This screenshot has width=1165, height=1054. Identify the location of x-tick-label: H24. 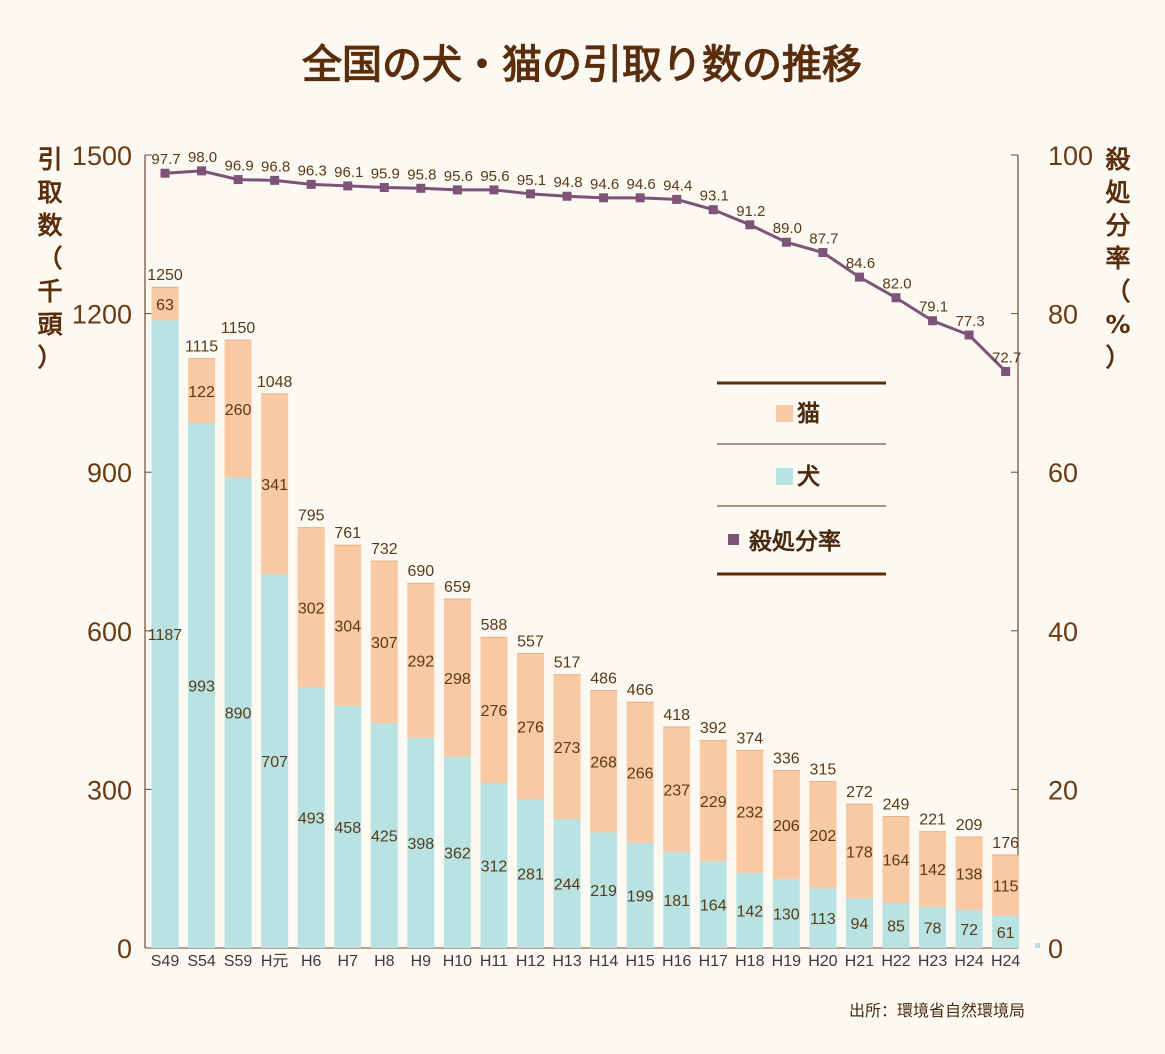
(968, 961).